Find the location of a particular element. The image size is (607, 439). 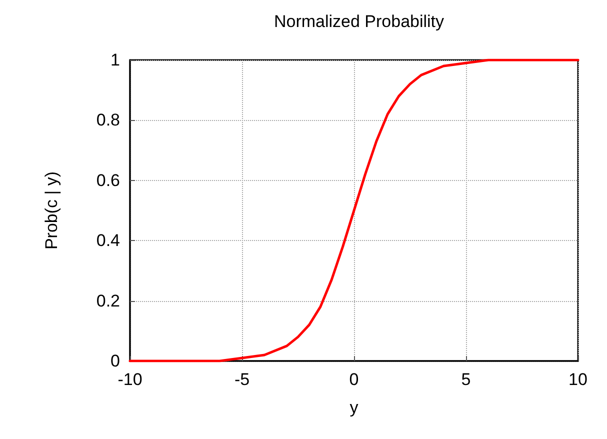

chart-title: Normalized Probability is located at coordinates (359, 21).